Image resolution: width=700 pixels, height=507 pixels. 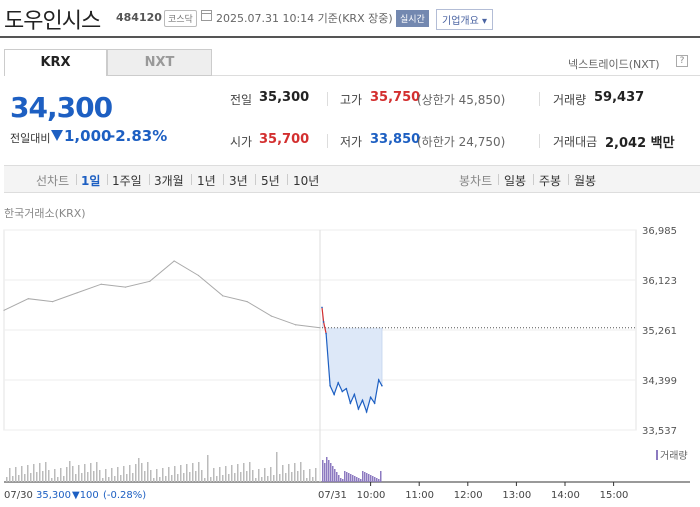 I want to click on candle-monthly: 월봉, so click(x=585, y=181).